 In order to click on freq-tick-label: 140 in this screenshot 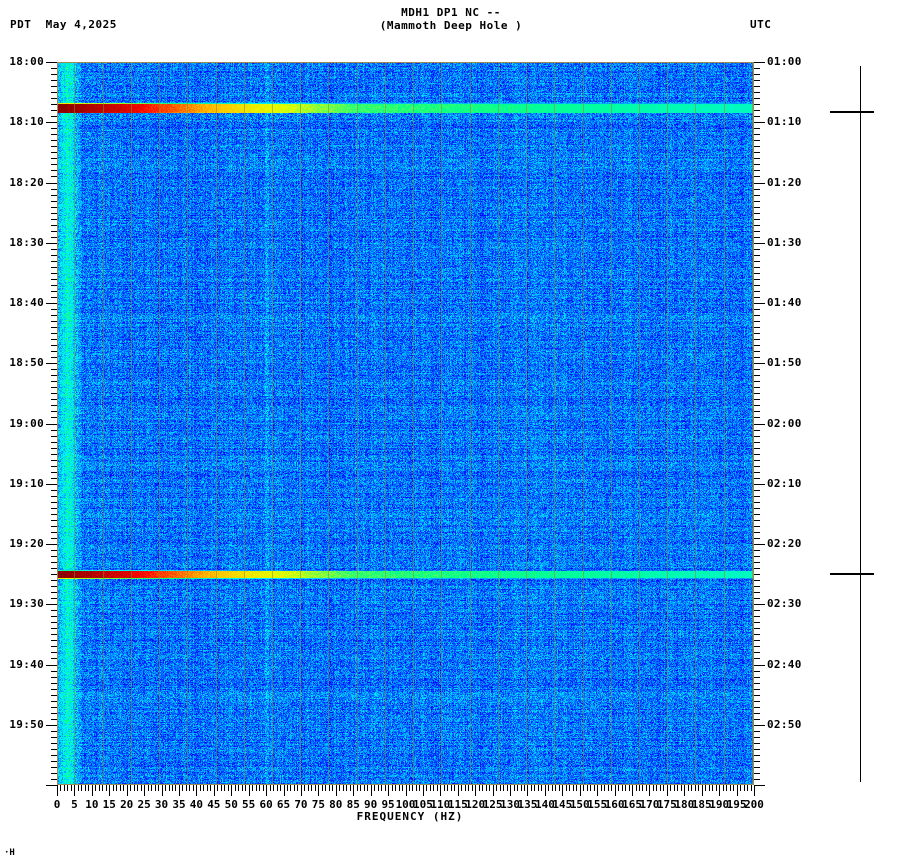, I will do `click(544, 804)`.